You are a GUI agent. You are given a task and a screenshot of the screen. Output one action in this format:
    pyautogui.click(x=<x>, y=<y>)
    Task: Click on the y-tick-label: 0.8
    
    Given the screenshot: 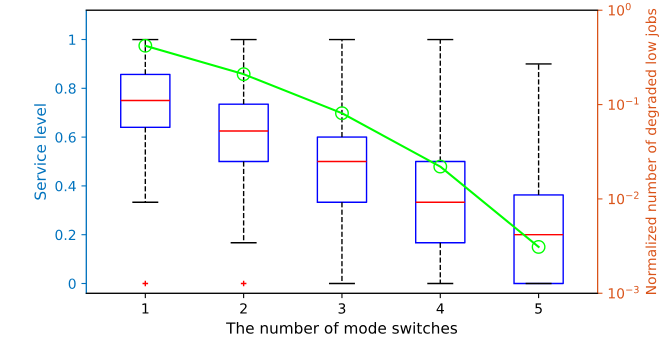 What is the action you would take?
    pyautogui.click(x=65, y=88)
    